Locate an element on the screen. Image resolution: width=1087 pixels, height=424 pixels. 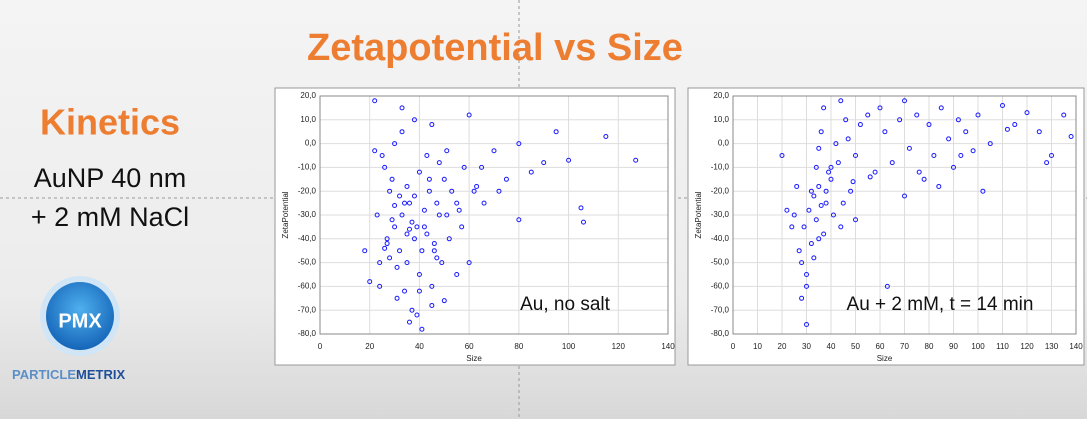
x-tick-label: 40 is located at coordinates (831, 346).